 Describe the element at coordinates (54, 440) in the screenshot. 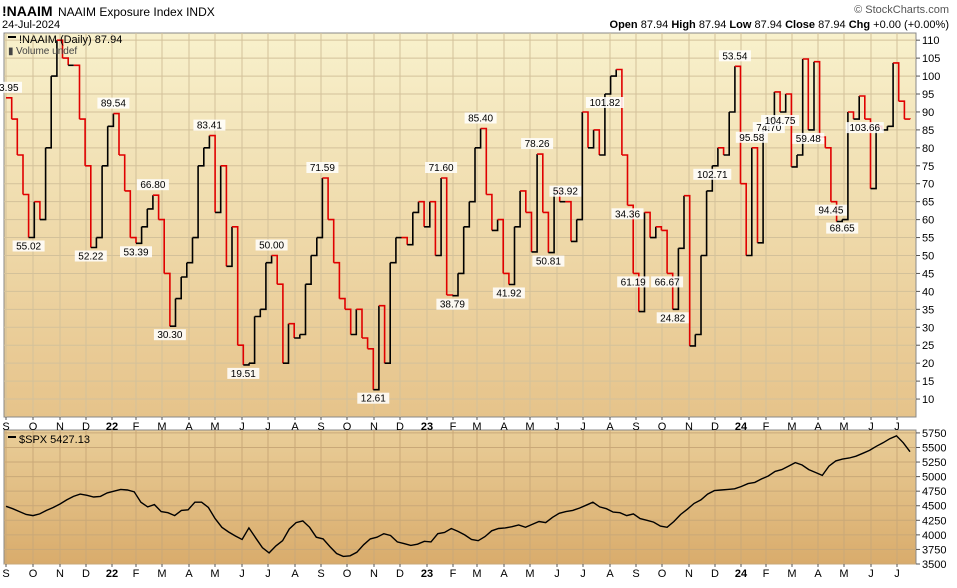

I see `legend-spx: $SPX 5427.13` at that location.